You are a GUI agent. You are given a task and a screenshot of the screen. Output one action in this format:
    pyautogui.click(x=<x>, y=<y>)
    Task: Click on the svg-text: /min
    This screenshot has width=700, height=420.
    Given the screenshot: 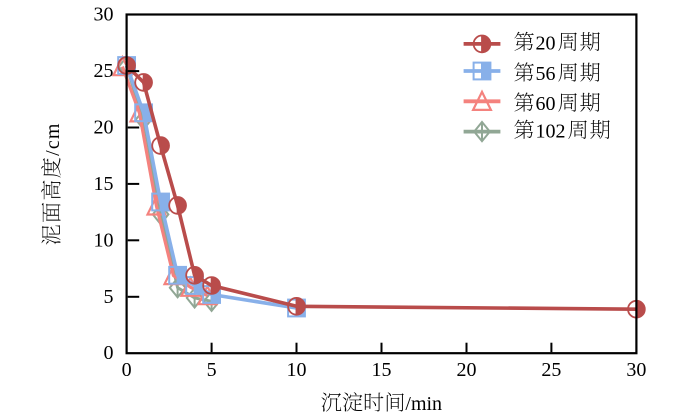 What is the action you would take?
    pyautogui.click(x=423, y=404)
    